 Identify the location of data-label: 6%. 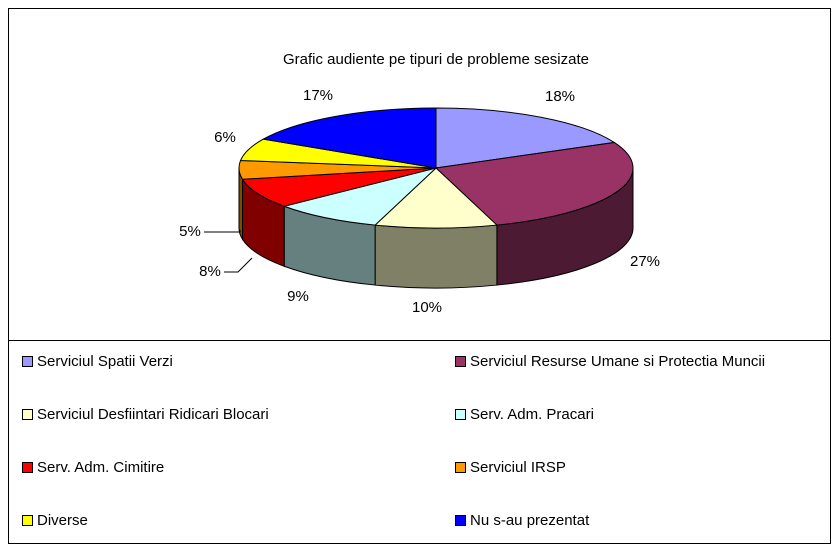
(225, 137).